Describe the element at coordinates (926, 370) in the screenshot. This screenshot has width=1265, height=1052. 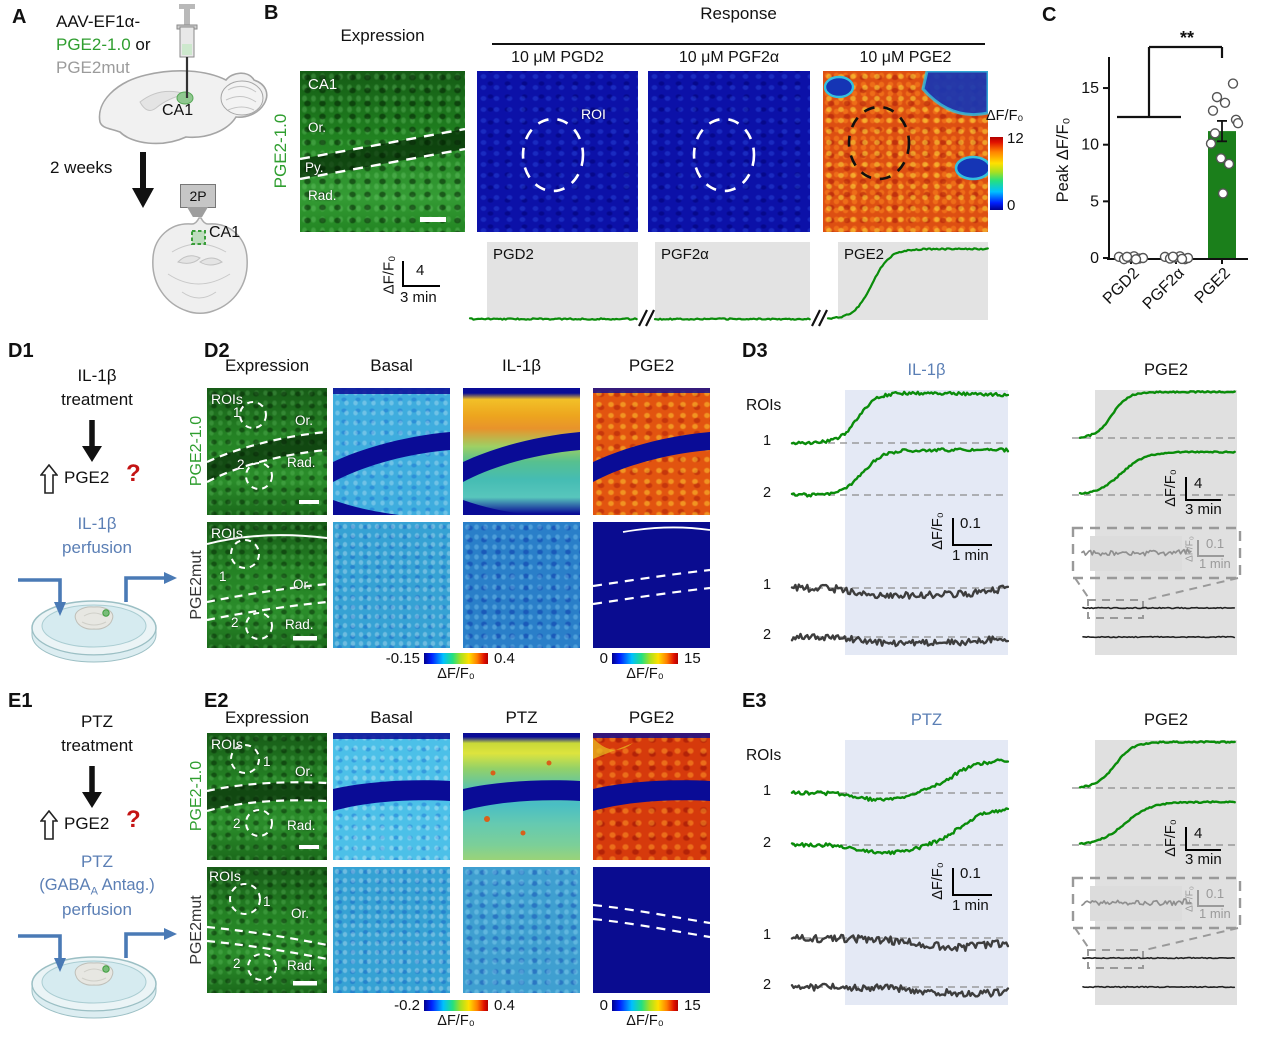
I see `d3-stim-title: IL-1β` at that location.